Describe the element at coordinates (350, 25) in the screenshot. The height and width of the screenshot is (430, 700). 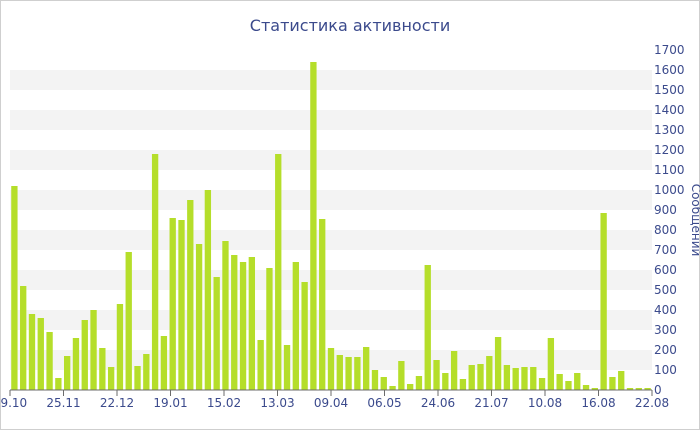
I see `chart-title: Статистика активности` at that location.